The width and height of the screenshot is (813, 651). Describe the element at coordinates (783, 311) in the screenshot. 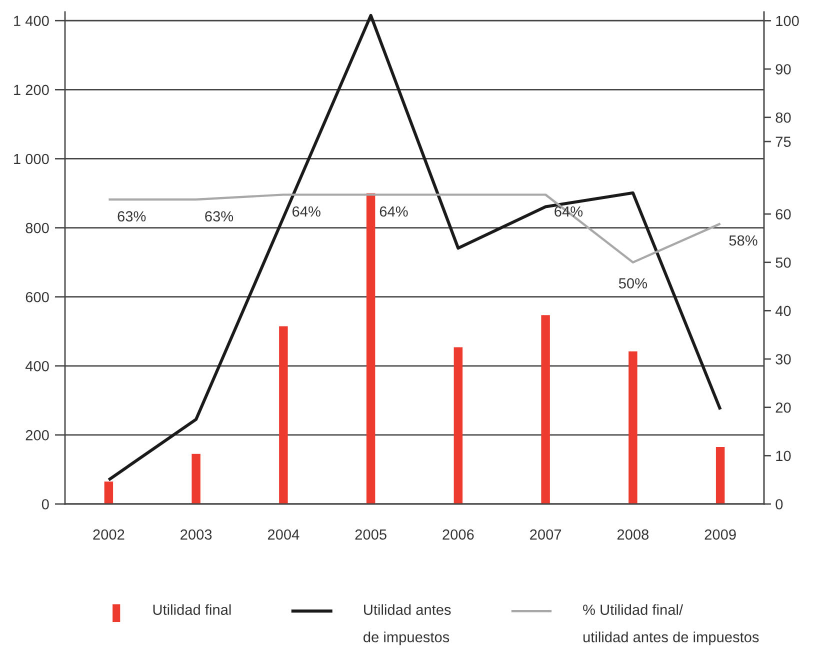

I see `y2-tick-label: 40` at that location.